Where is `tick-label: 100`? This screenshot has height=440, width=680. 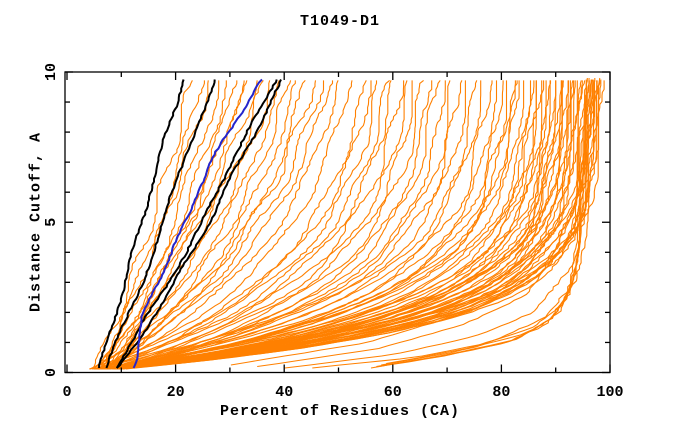 tick-label: 100 is located at coordinates (609, 392).